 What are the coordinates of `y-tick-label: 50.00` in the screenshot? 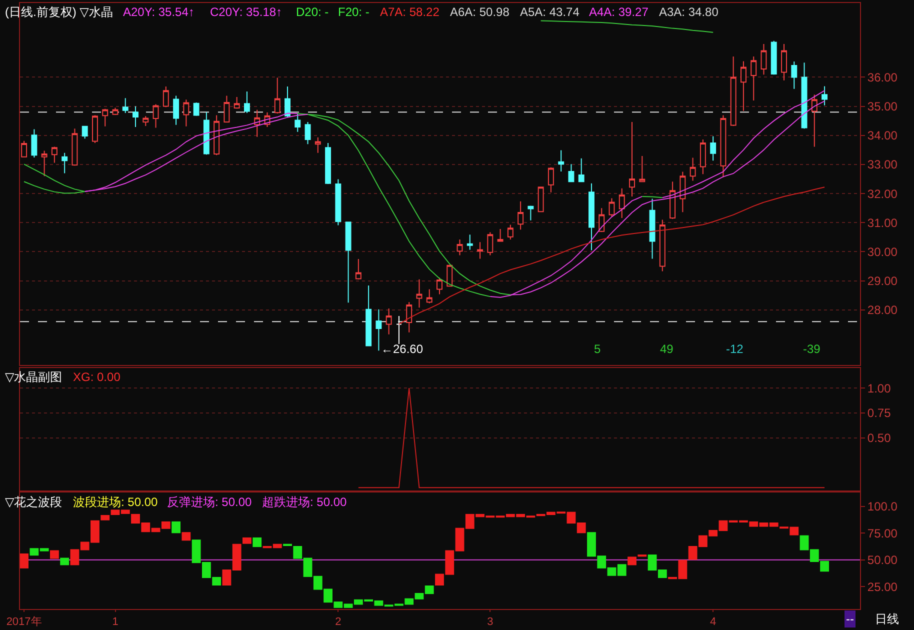 It's located at (882, 560).